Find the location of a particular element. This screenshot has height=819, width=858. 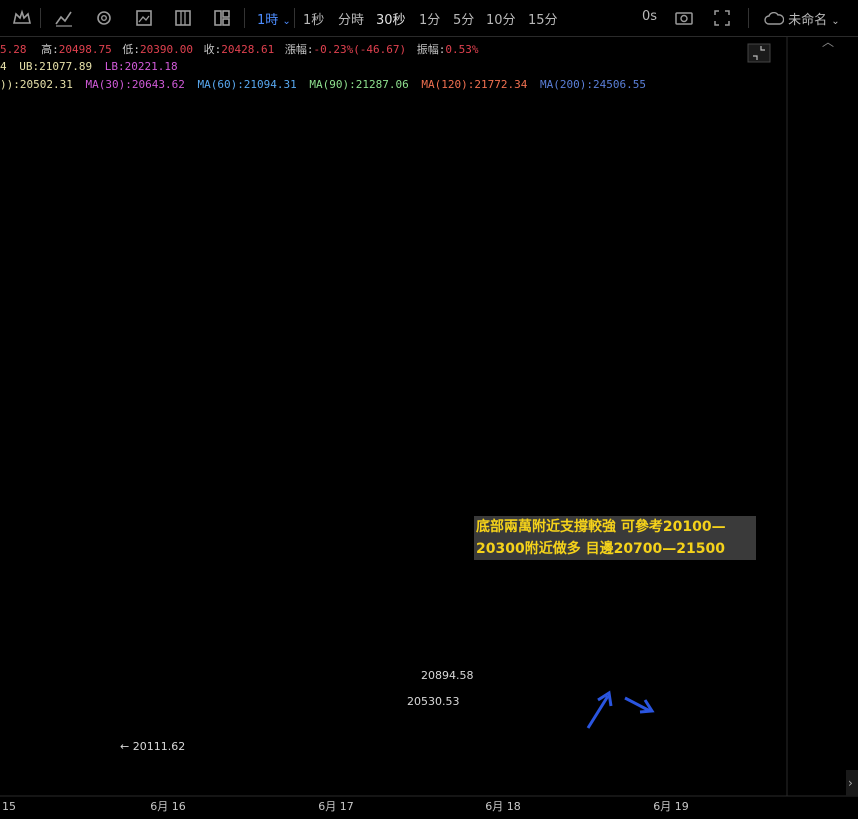

high-label: 高: is located at coordinates (50, 49).